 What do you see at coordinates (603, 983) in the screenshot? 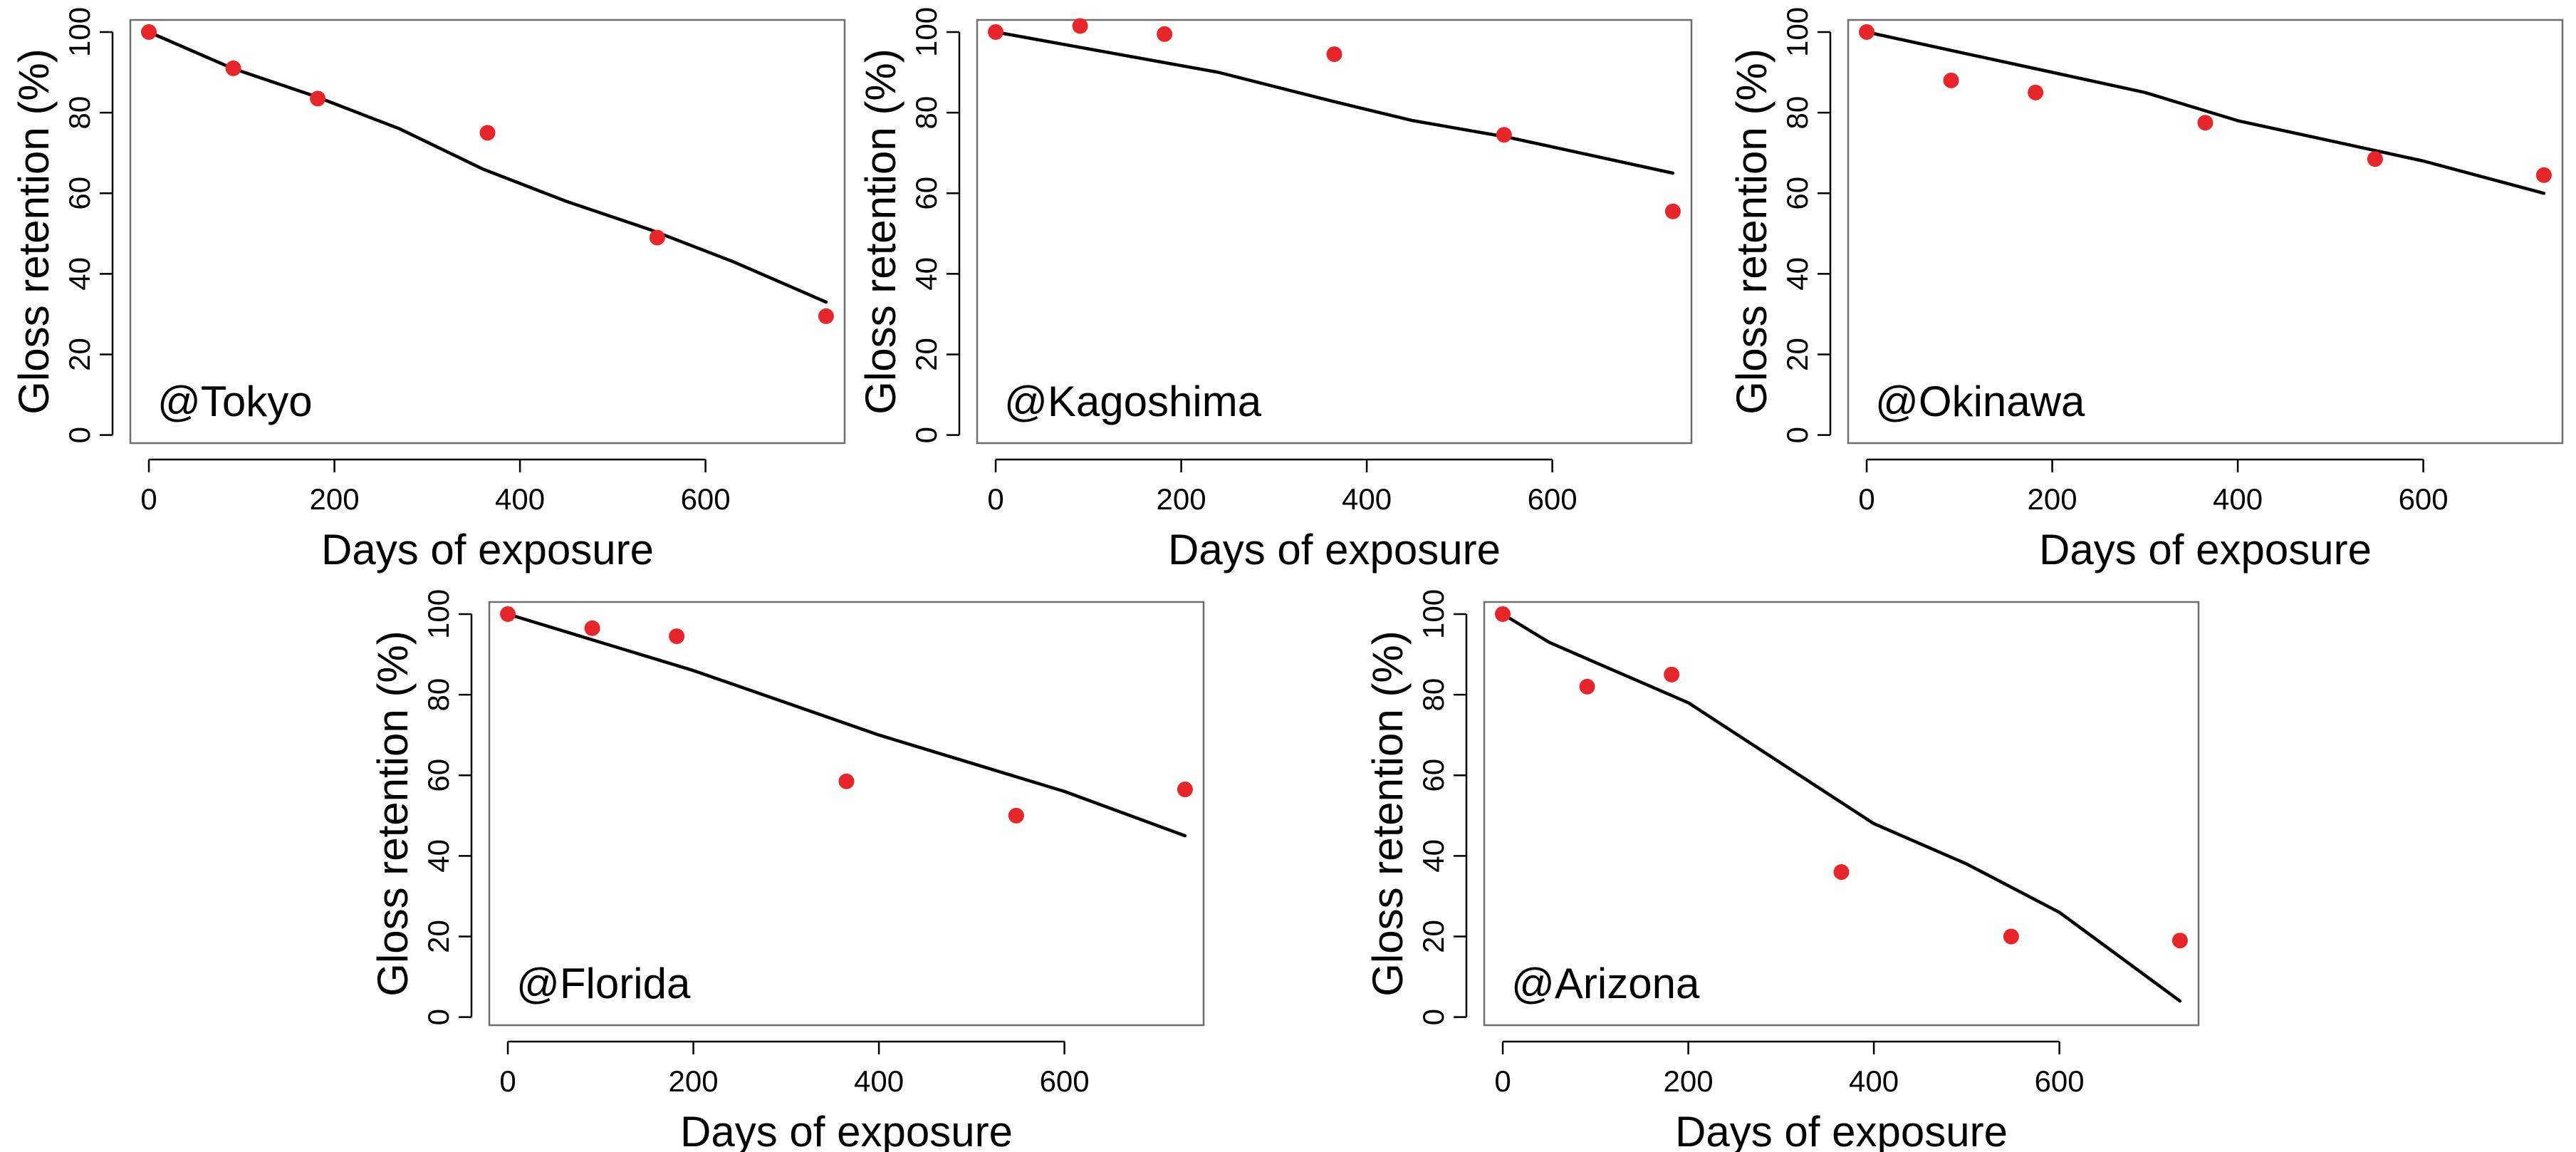
I see `location-label: @Florida` at bounding box center [603, 983].